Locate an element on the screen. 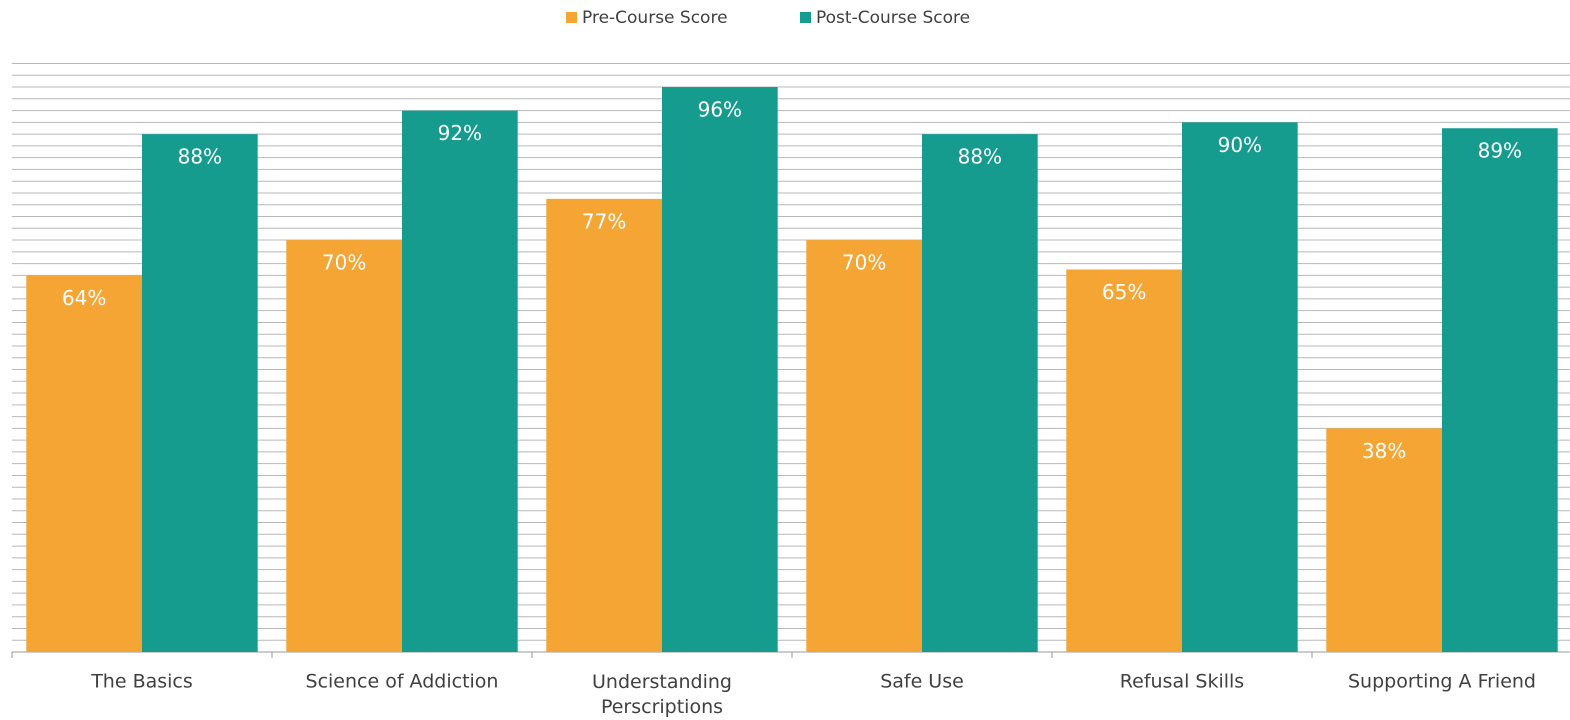 This screenshot has width=1570, height=720. data-label: 96% is located at coordinates (720, 110).